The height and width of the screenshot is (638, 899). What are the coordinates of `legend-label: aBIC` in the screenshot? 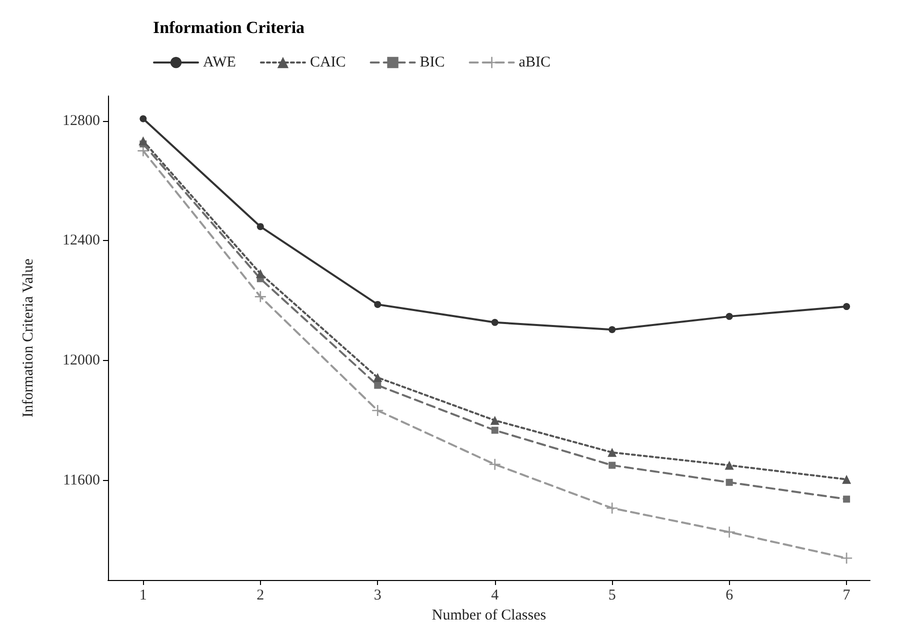 It's located at (534, 62).